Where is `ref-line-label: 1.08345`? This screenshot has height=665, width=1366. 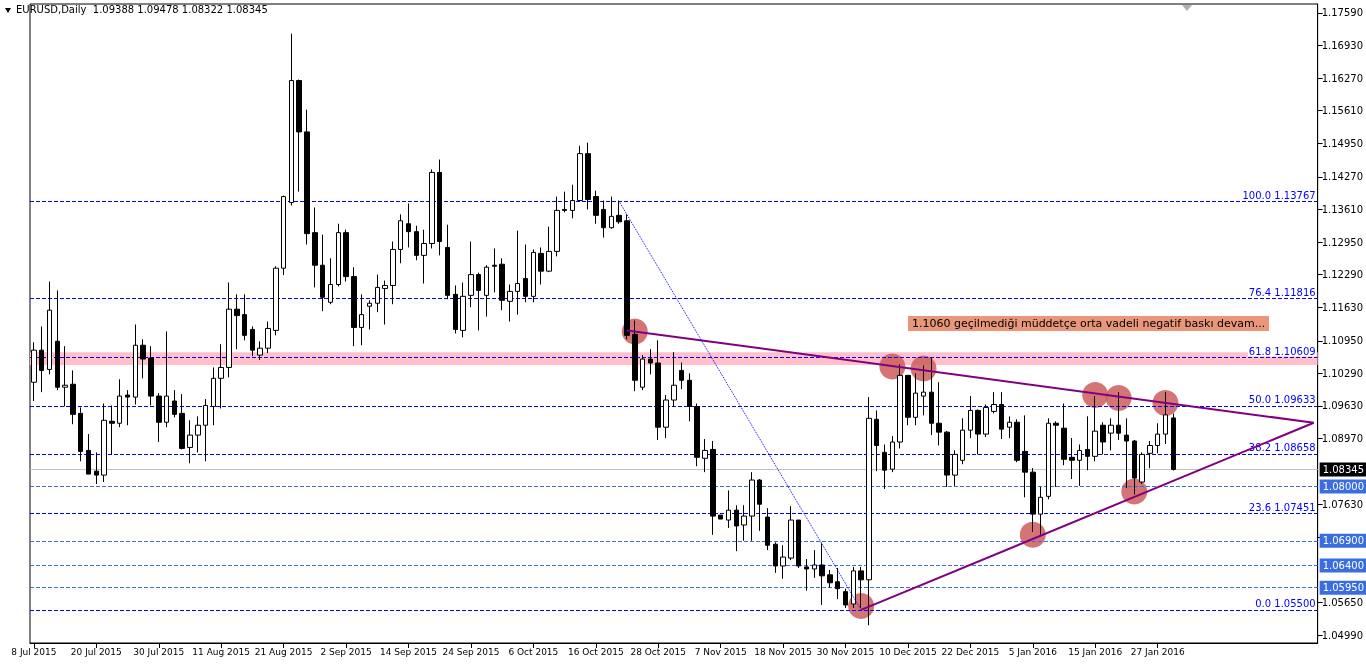
ref-line-label: 1.08345 is located at coordinates (1343, 469).